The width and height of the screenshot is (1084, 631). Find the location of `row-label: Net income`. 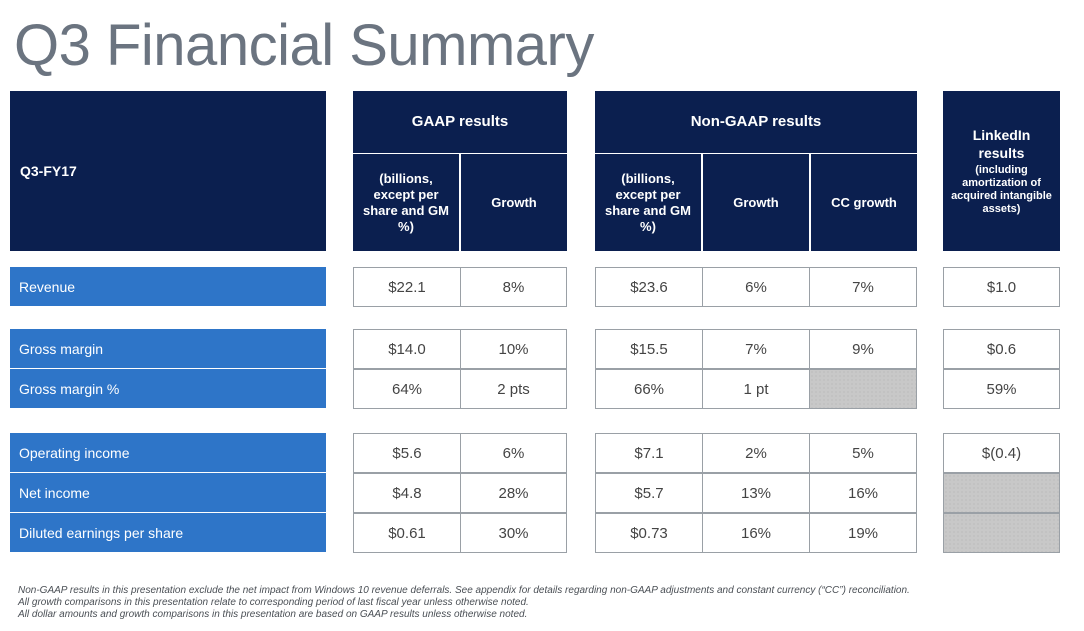

row-label: Net income is located at coordinates (168, 492).